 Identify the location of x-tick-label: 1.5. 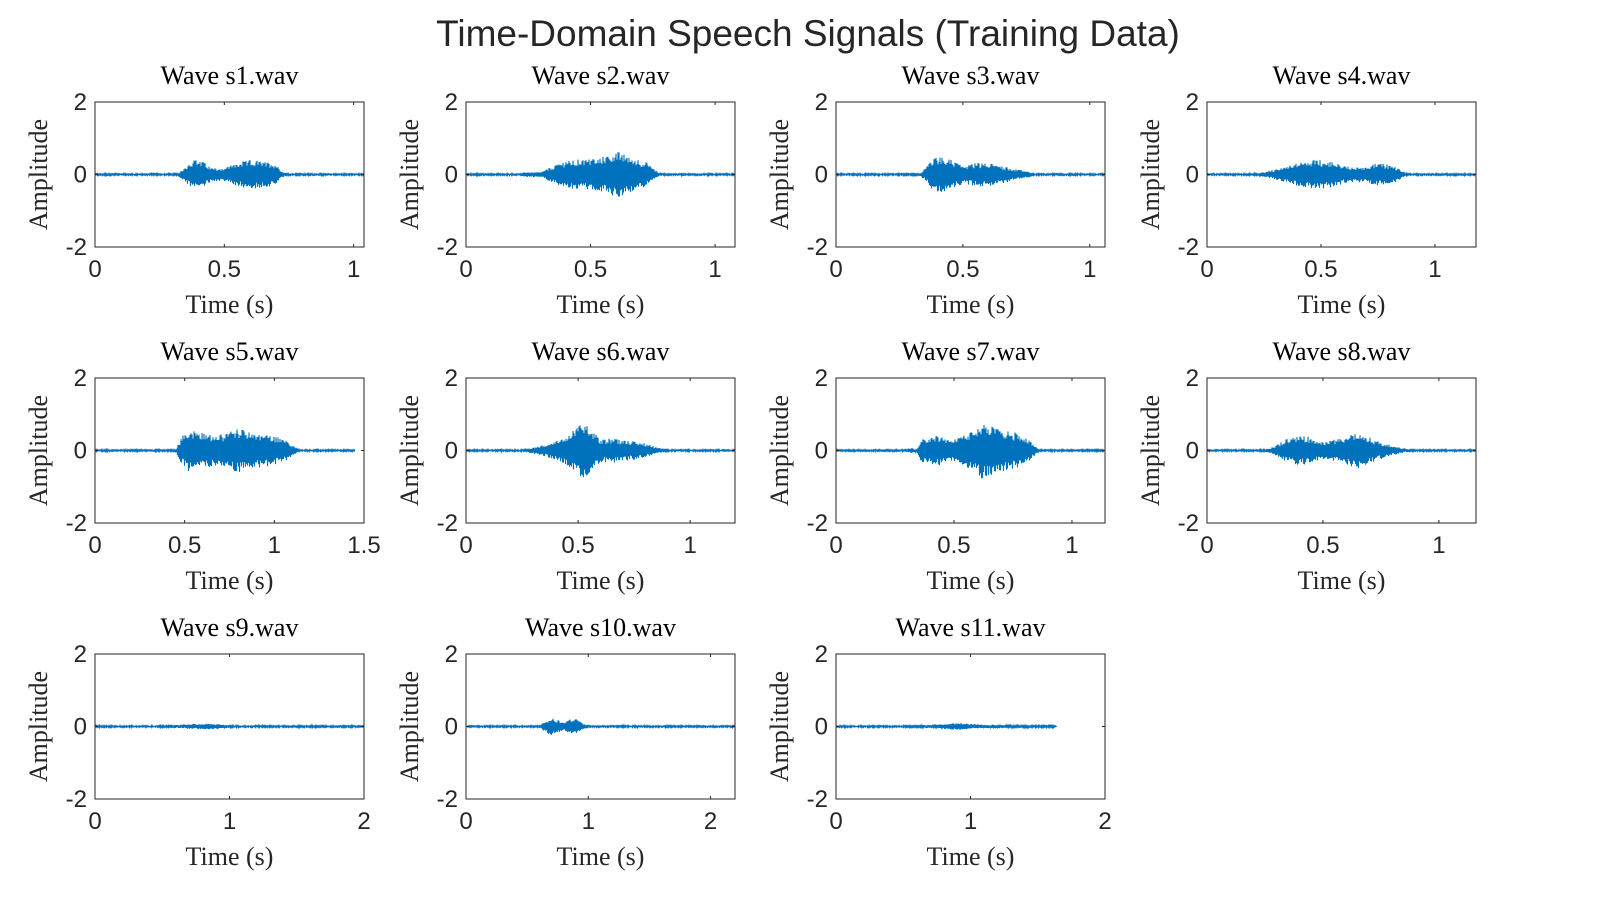
(363, 545).